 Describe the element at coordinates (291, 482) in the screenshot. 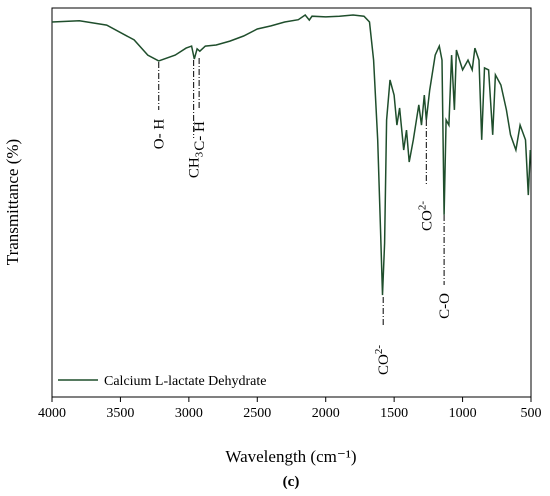

I see `caption: (c)` at that location.